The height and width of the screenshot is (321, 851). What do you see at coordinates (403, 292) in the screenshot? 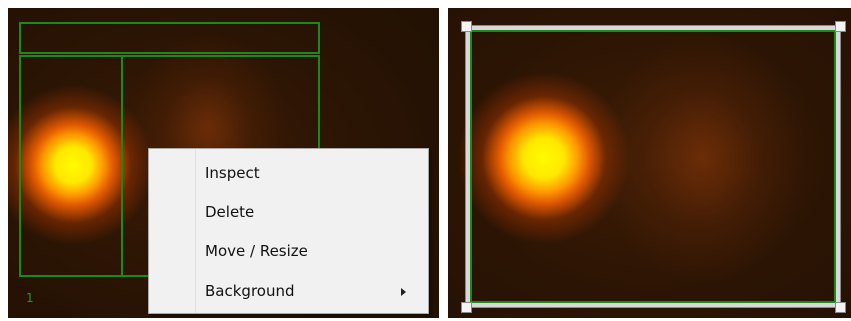
I see `submenu-arrow-icon` at bounding box center [403, 292].